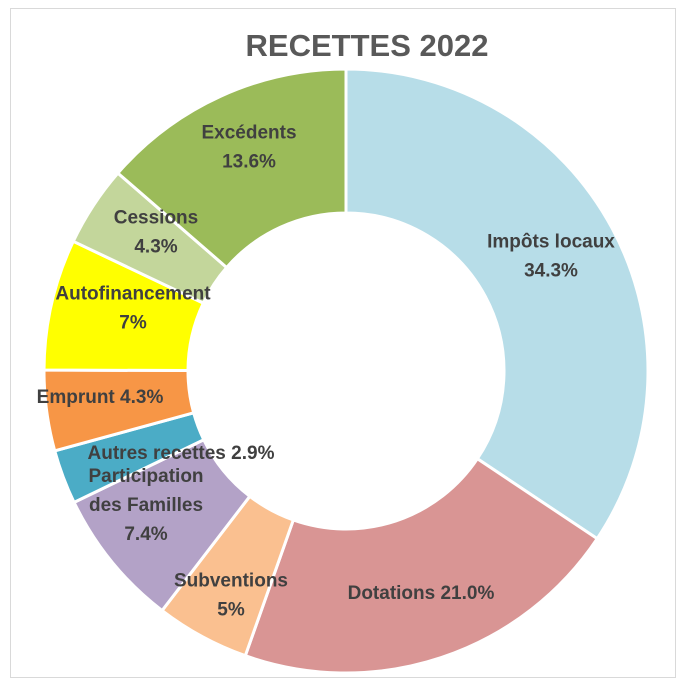  What do you see at coordinates (145, 534) in the screenshot?
I see `label-line: 7.4%` at bounding box center [145, 534].